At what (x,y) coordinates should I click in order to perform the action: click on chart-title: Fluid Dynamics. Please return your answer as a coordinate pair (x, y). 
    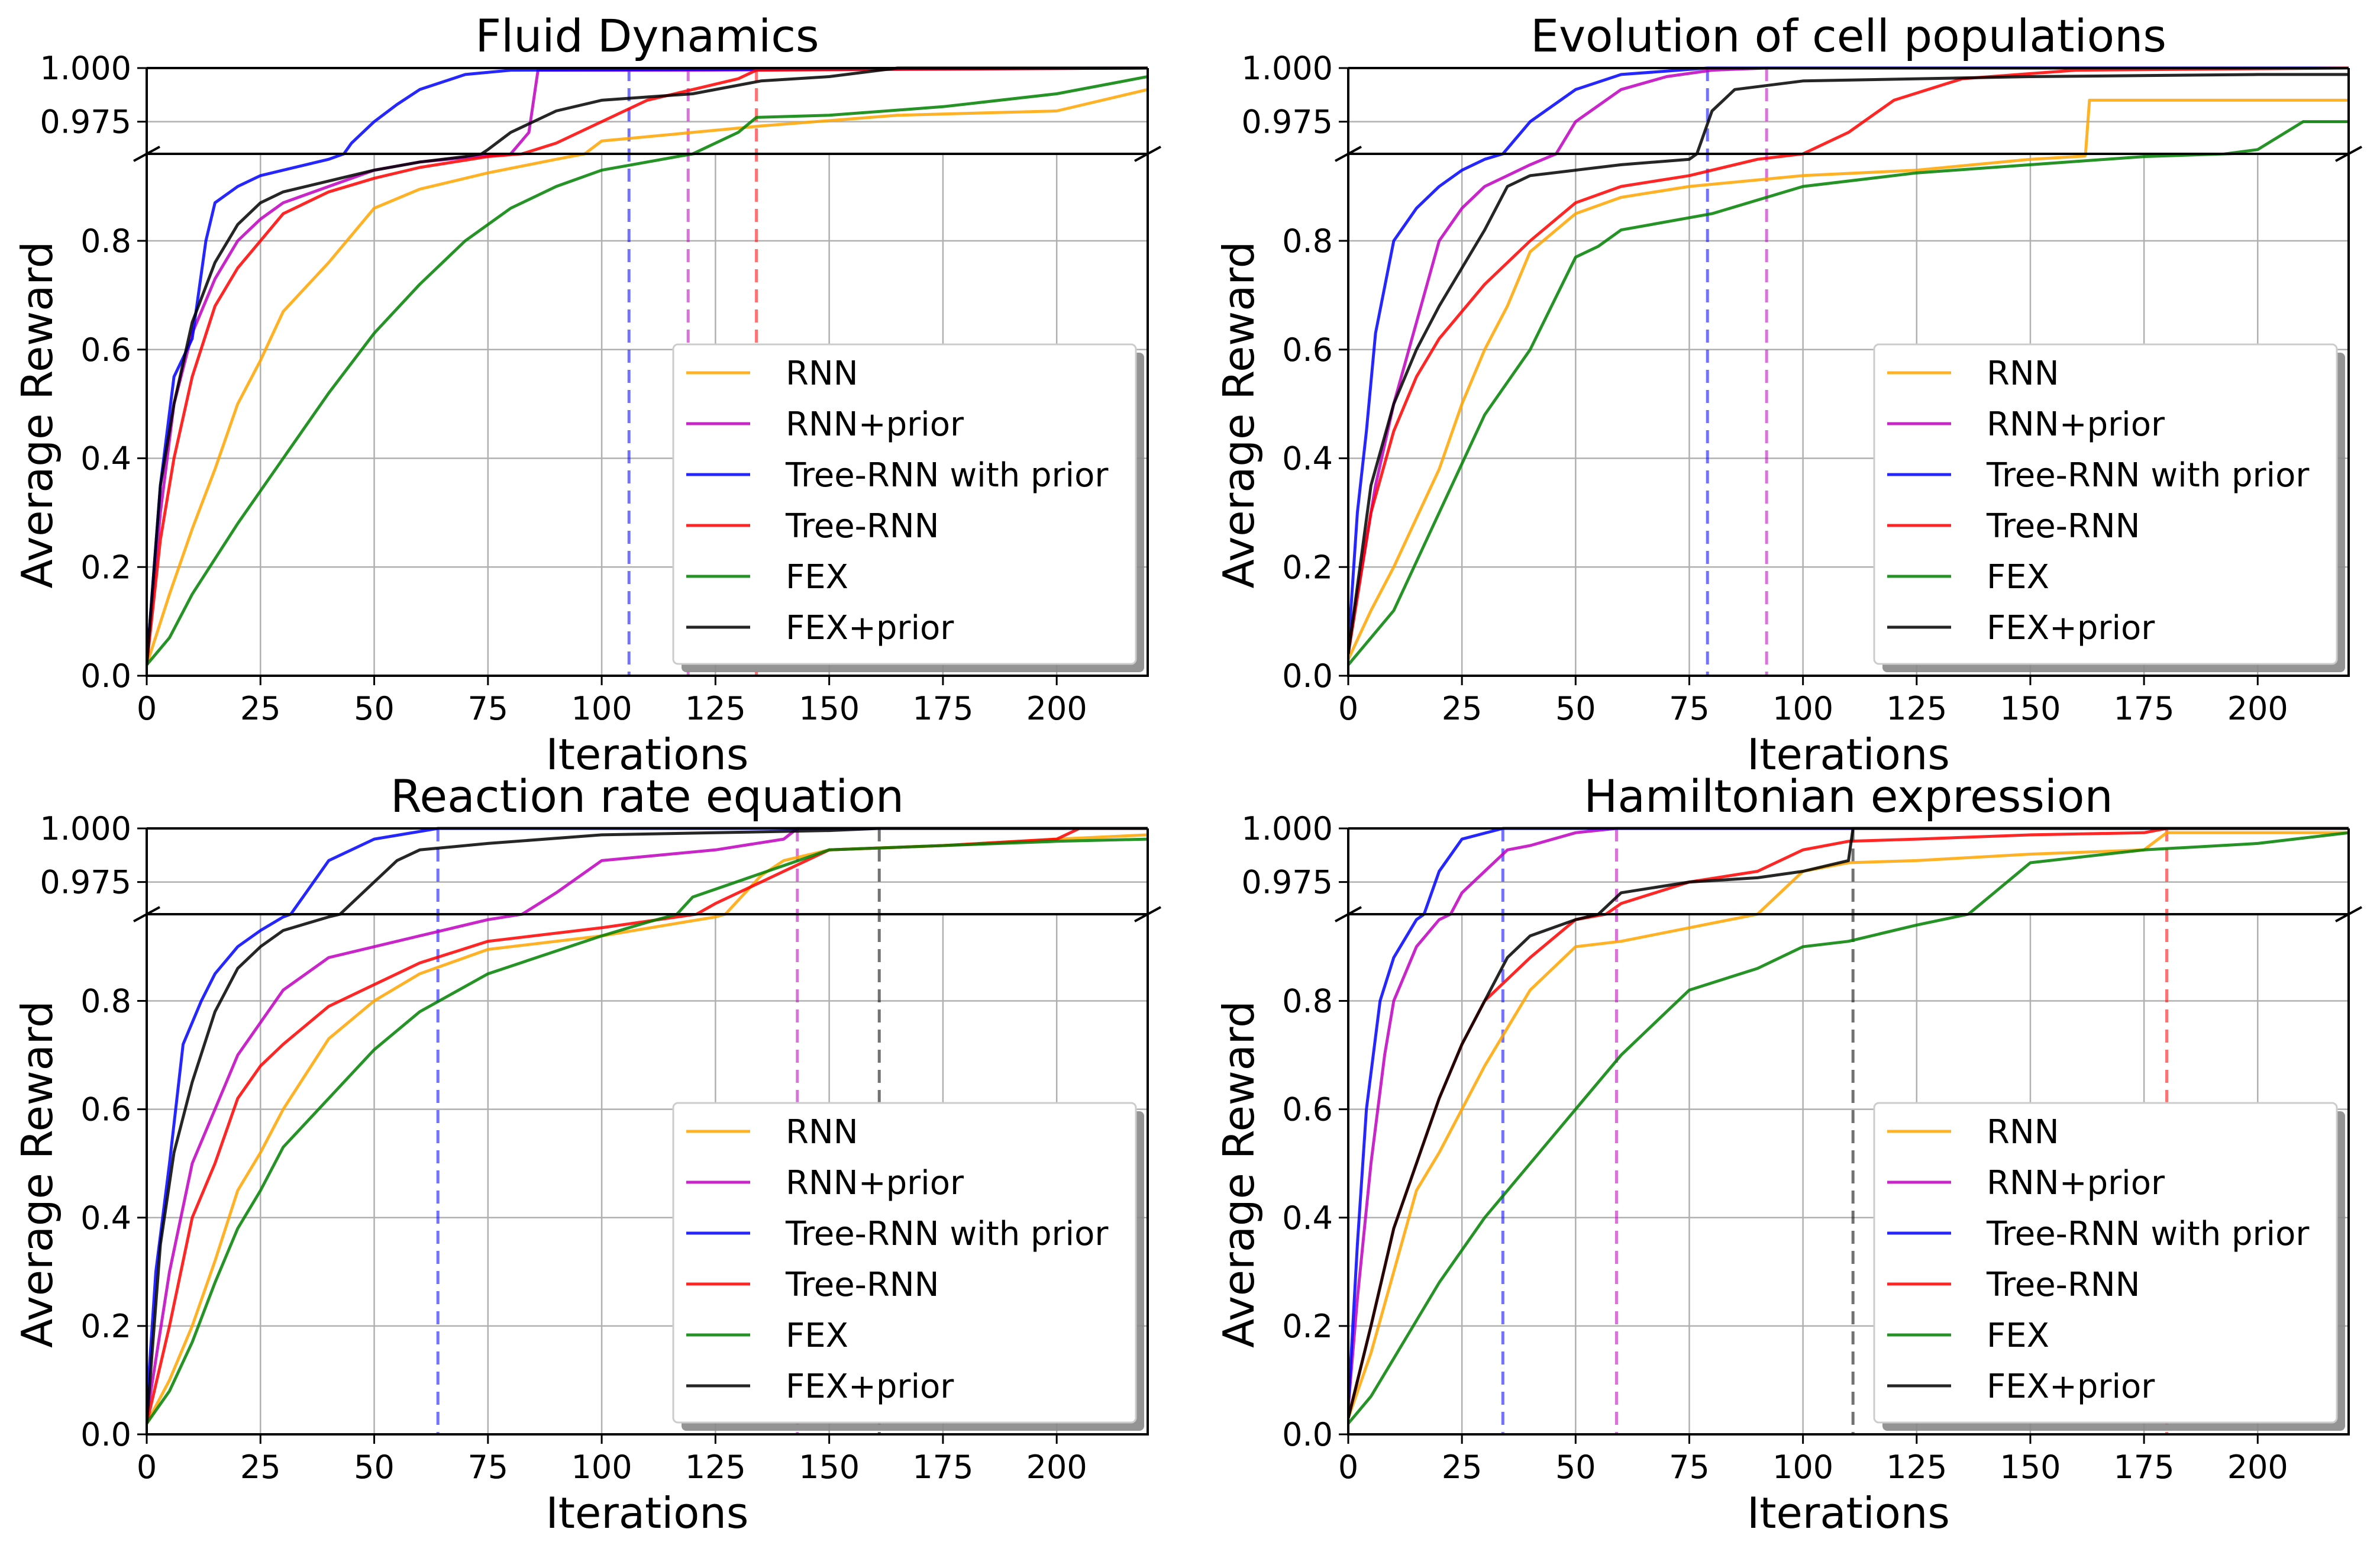
    Looking at the image, I should click on (647, 36).